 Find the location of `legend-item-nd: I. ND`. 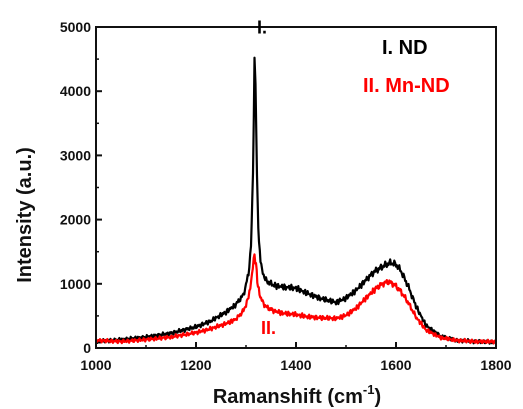

legend-item-nd: I. ND is located at coordinates (405, 48).